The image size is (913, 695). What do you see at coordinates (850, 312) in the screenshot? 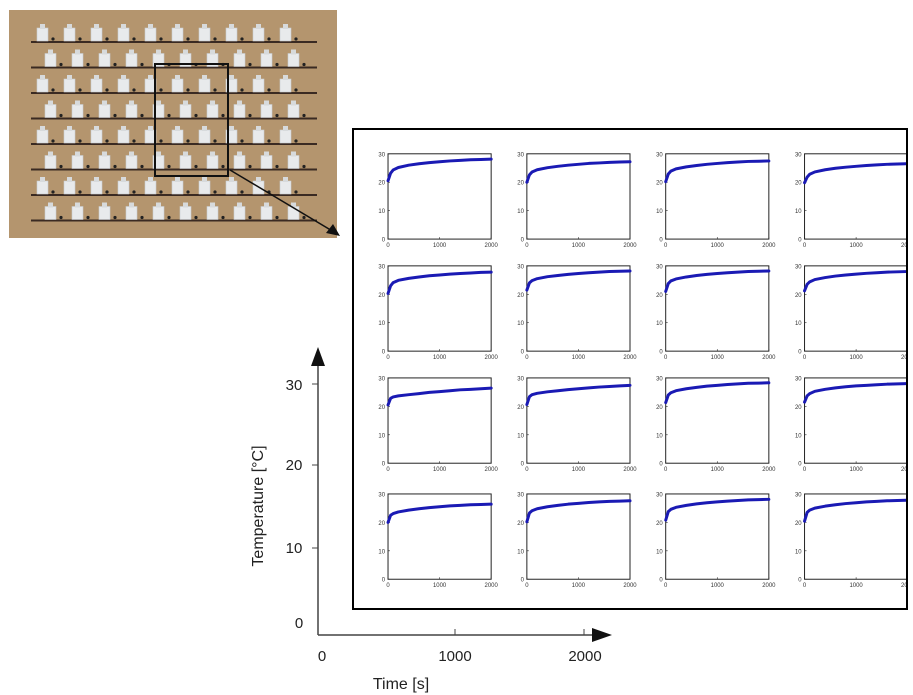
I see `small-multiple-8: 0 10 20 30 0 1000 2000` at bounding box center [850, 312].